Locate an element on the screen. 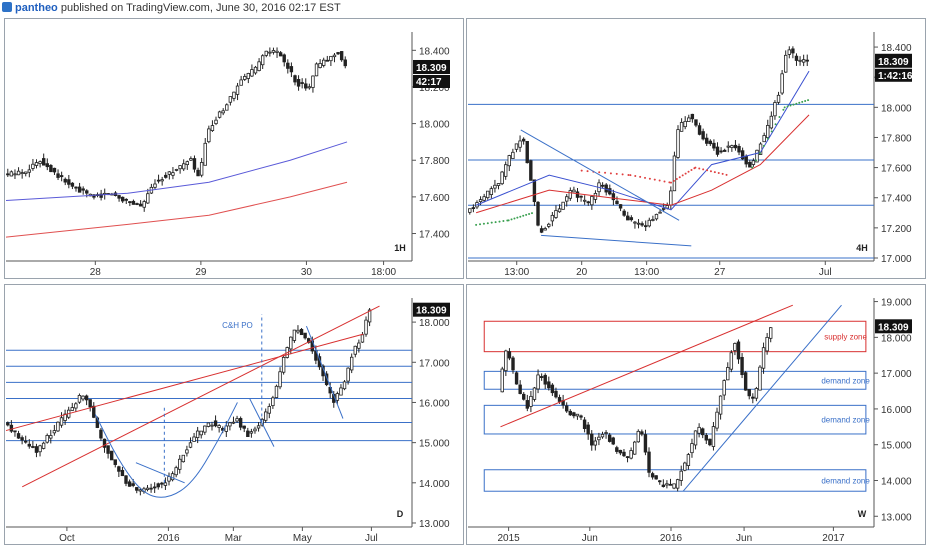 The height and width of the screenshot is (550, 932). price-zone is located at coordinates (675, 336).